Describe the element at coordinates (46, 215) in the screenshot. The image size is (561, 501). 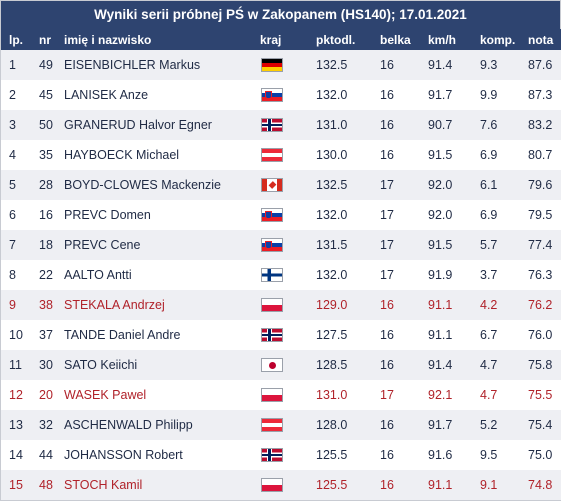
I see `cell-nr: 16` at that location.